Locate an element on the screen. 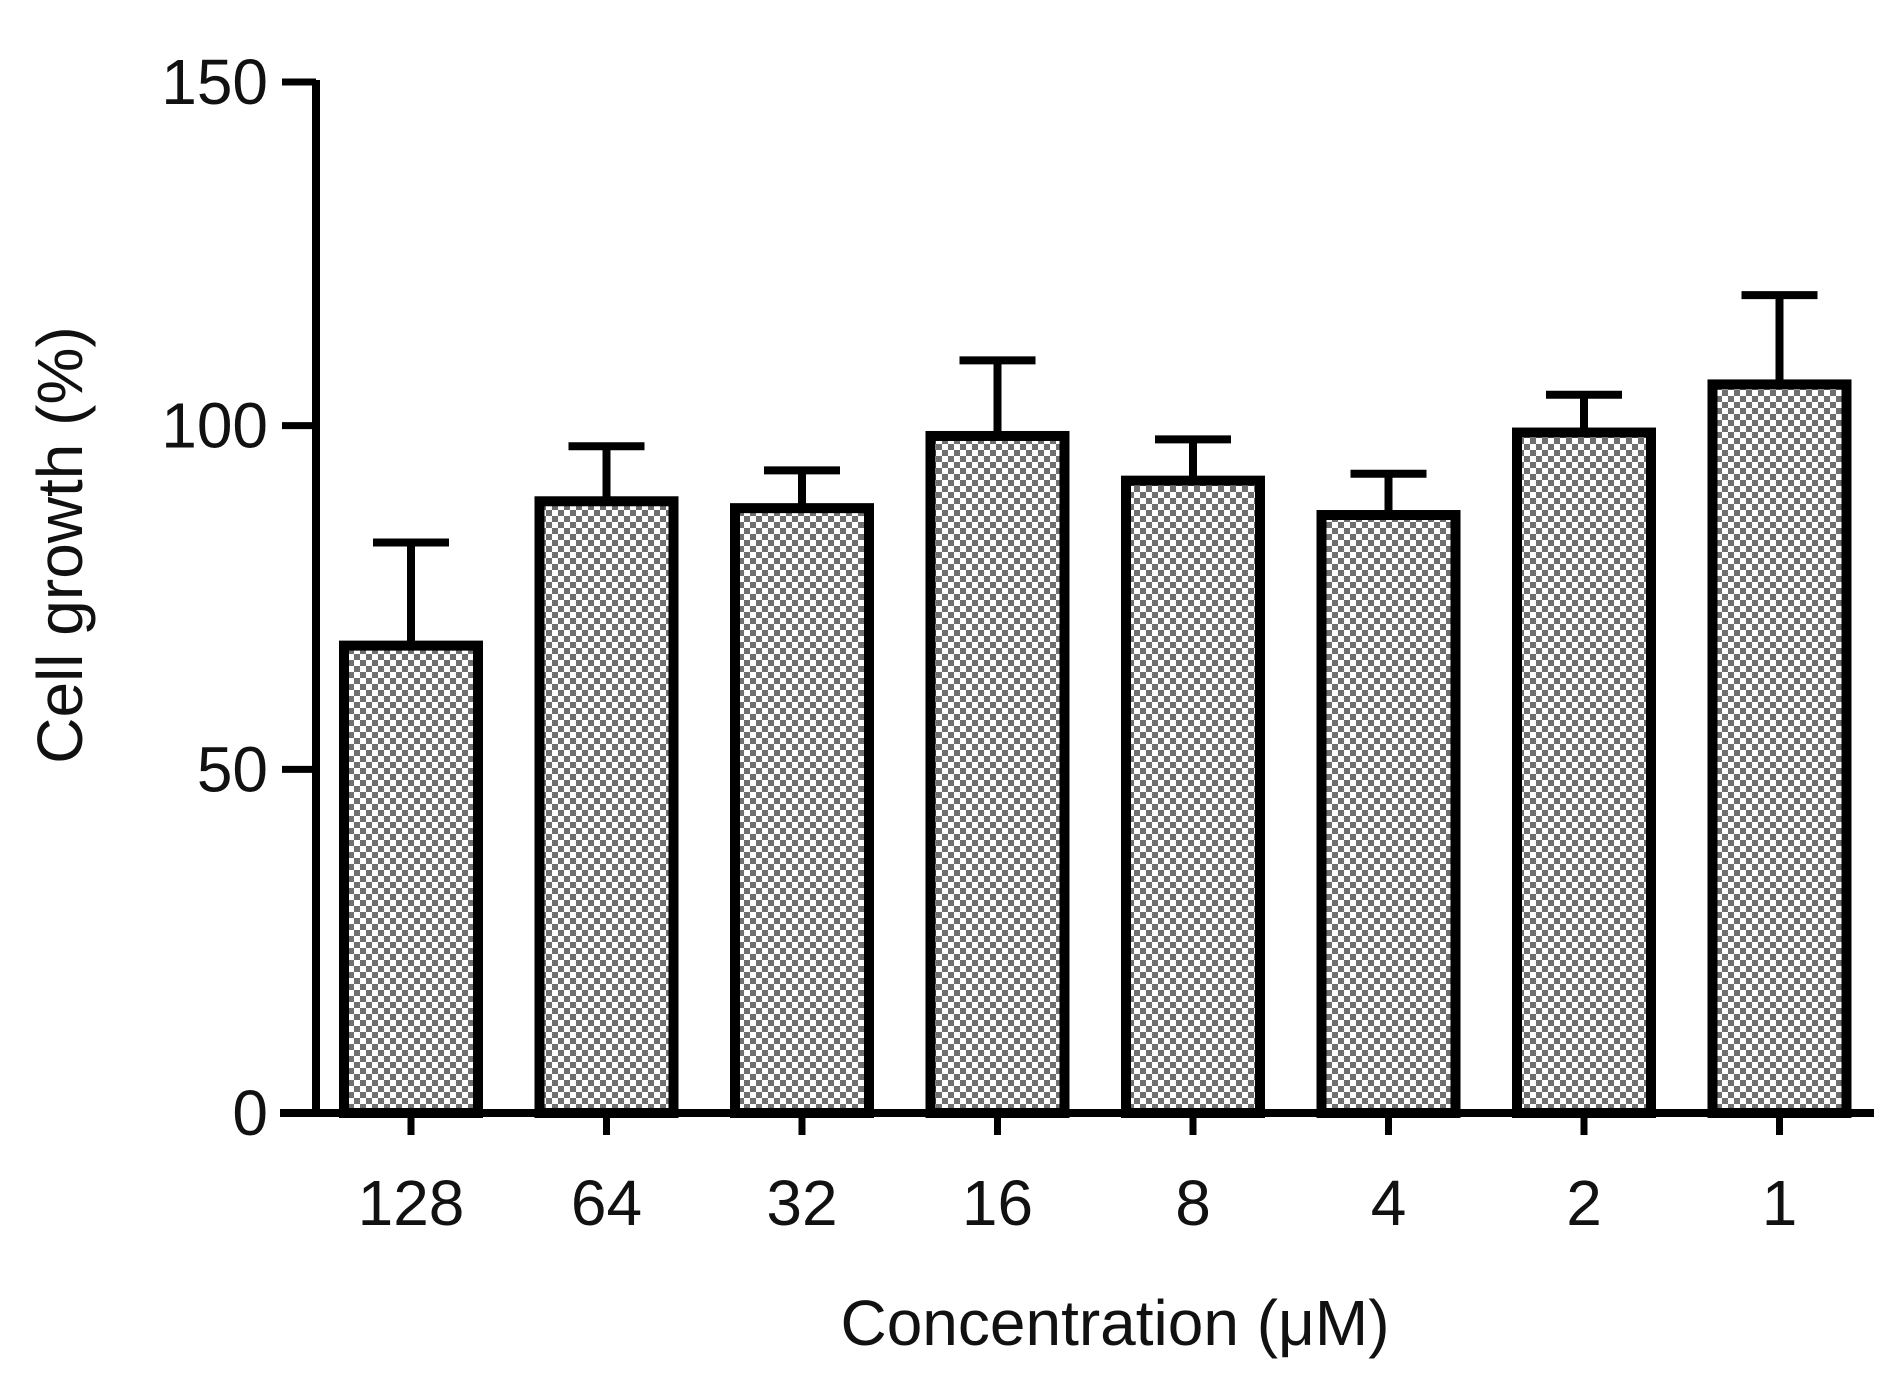 This screenshot has height=1379, width=1886. y-tick-label: 50 is located at coordinates (232, 769).